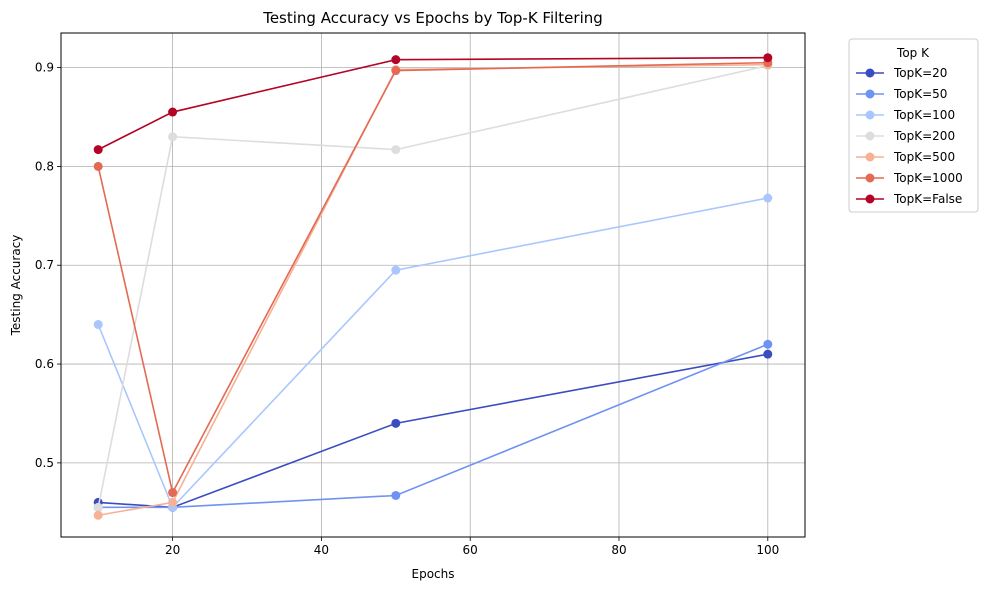 Image resolution: width=988 pixels, height=594 pixels. What do you see at coordinates (927, 199) in the screenshot?
I see `legend-label: TopK=False` at bounding box center [927, 199].